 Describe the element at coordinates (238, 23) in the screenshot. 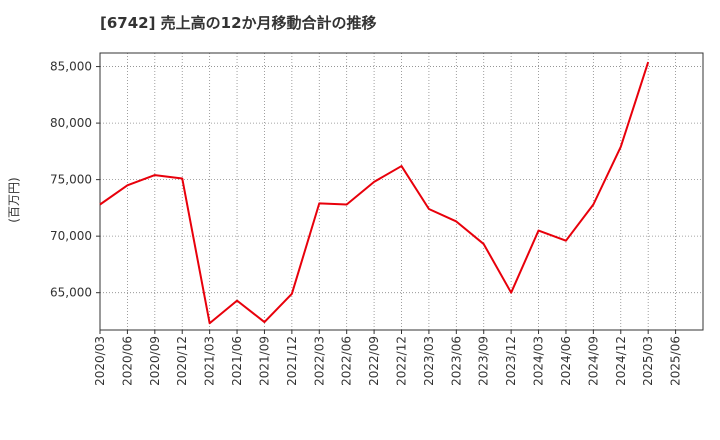

I see `chart-title: [6742] 売上高の12か月移動合計の推移` at that location.